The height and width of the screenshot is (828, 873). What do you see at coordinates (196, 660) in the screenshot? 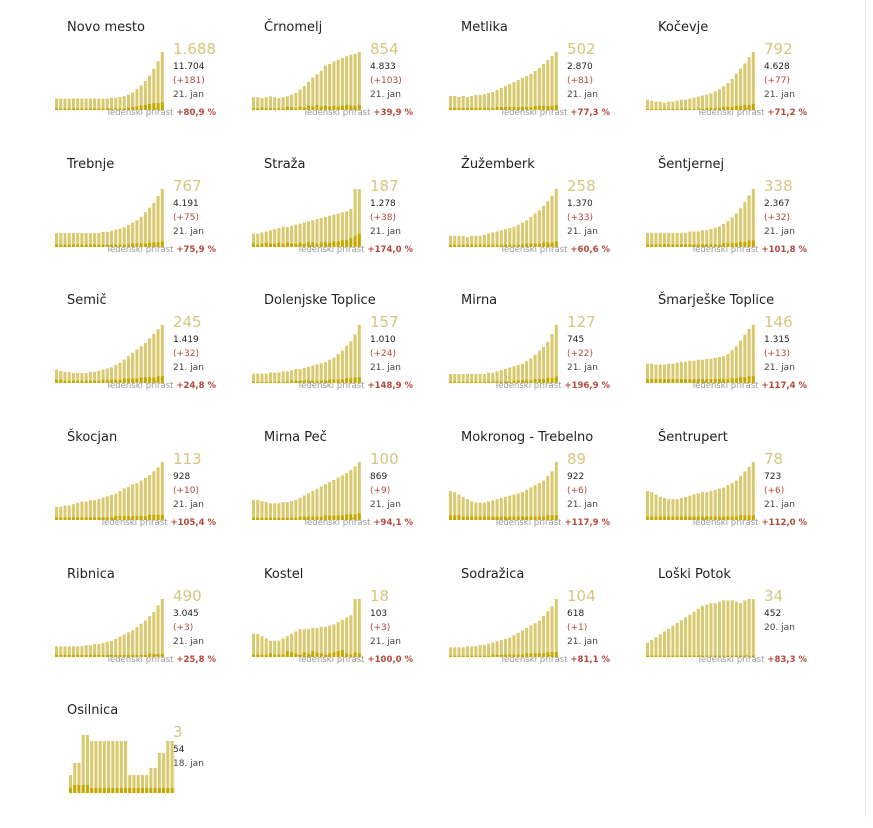
I see `weekly-growth-value: +25,8 %` at bounding box center [196, 660].